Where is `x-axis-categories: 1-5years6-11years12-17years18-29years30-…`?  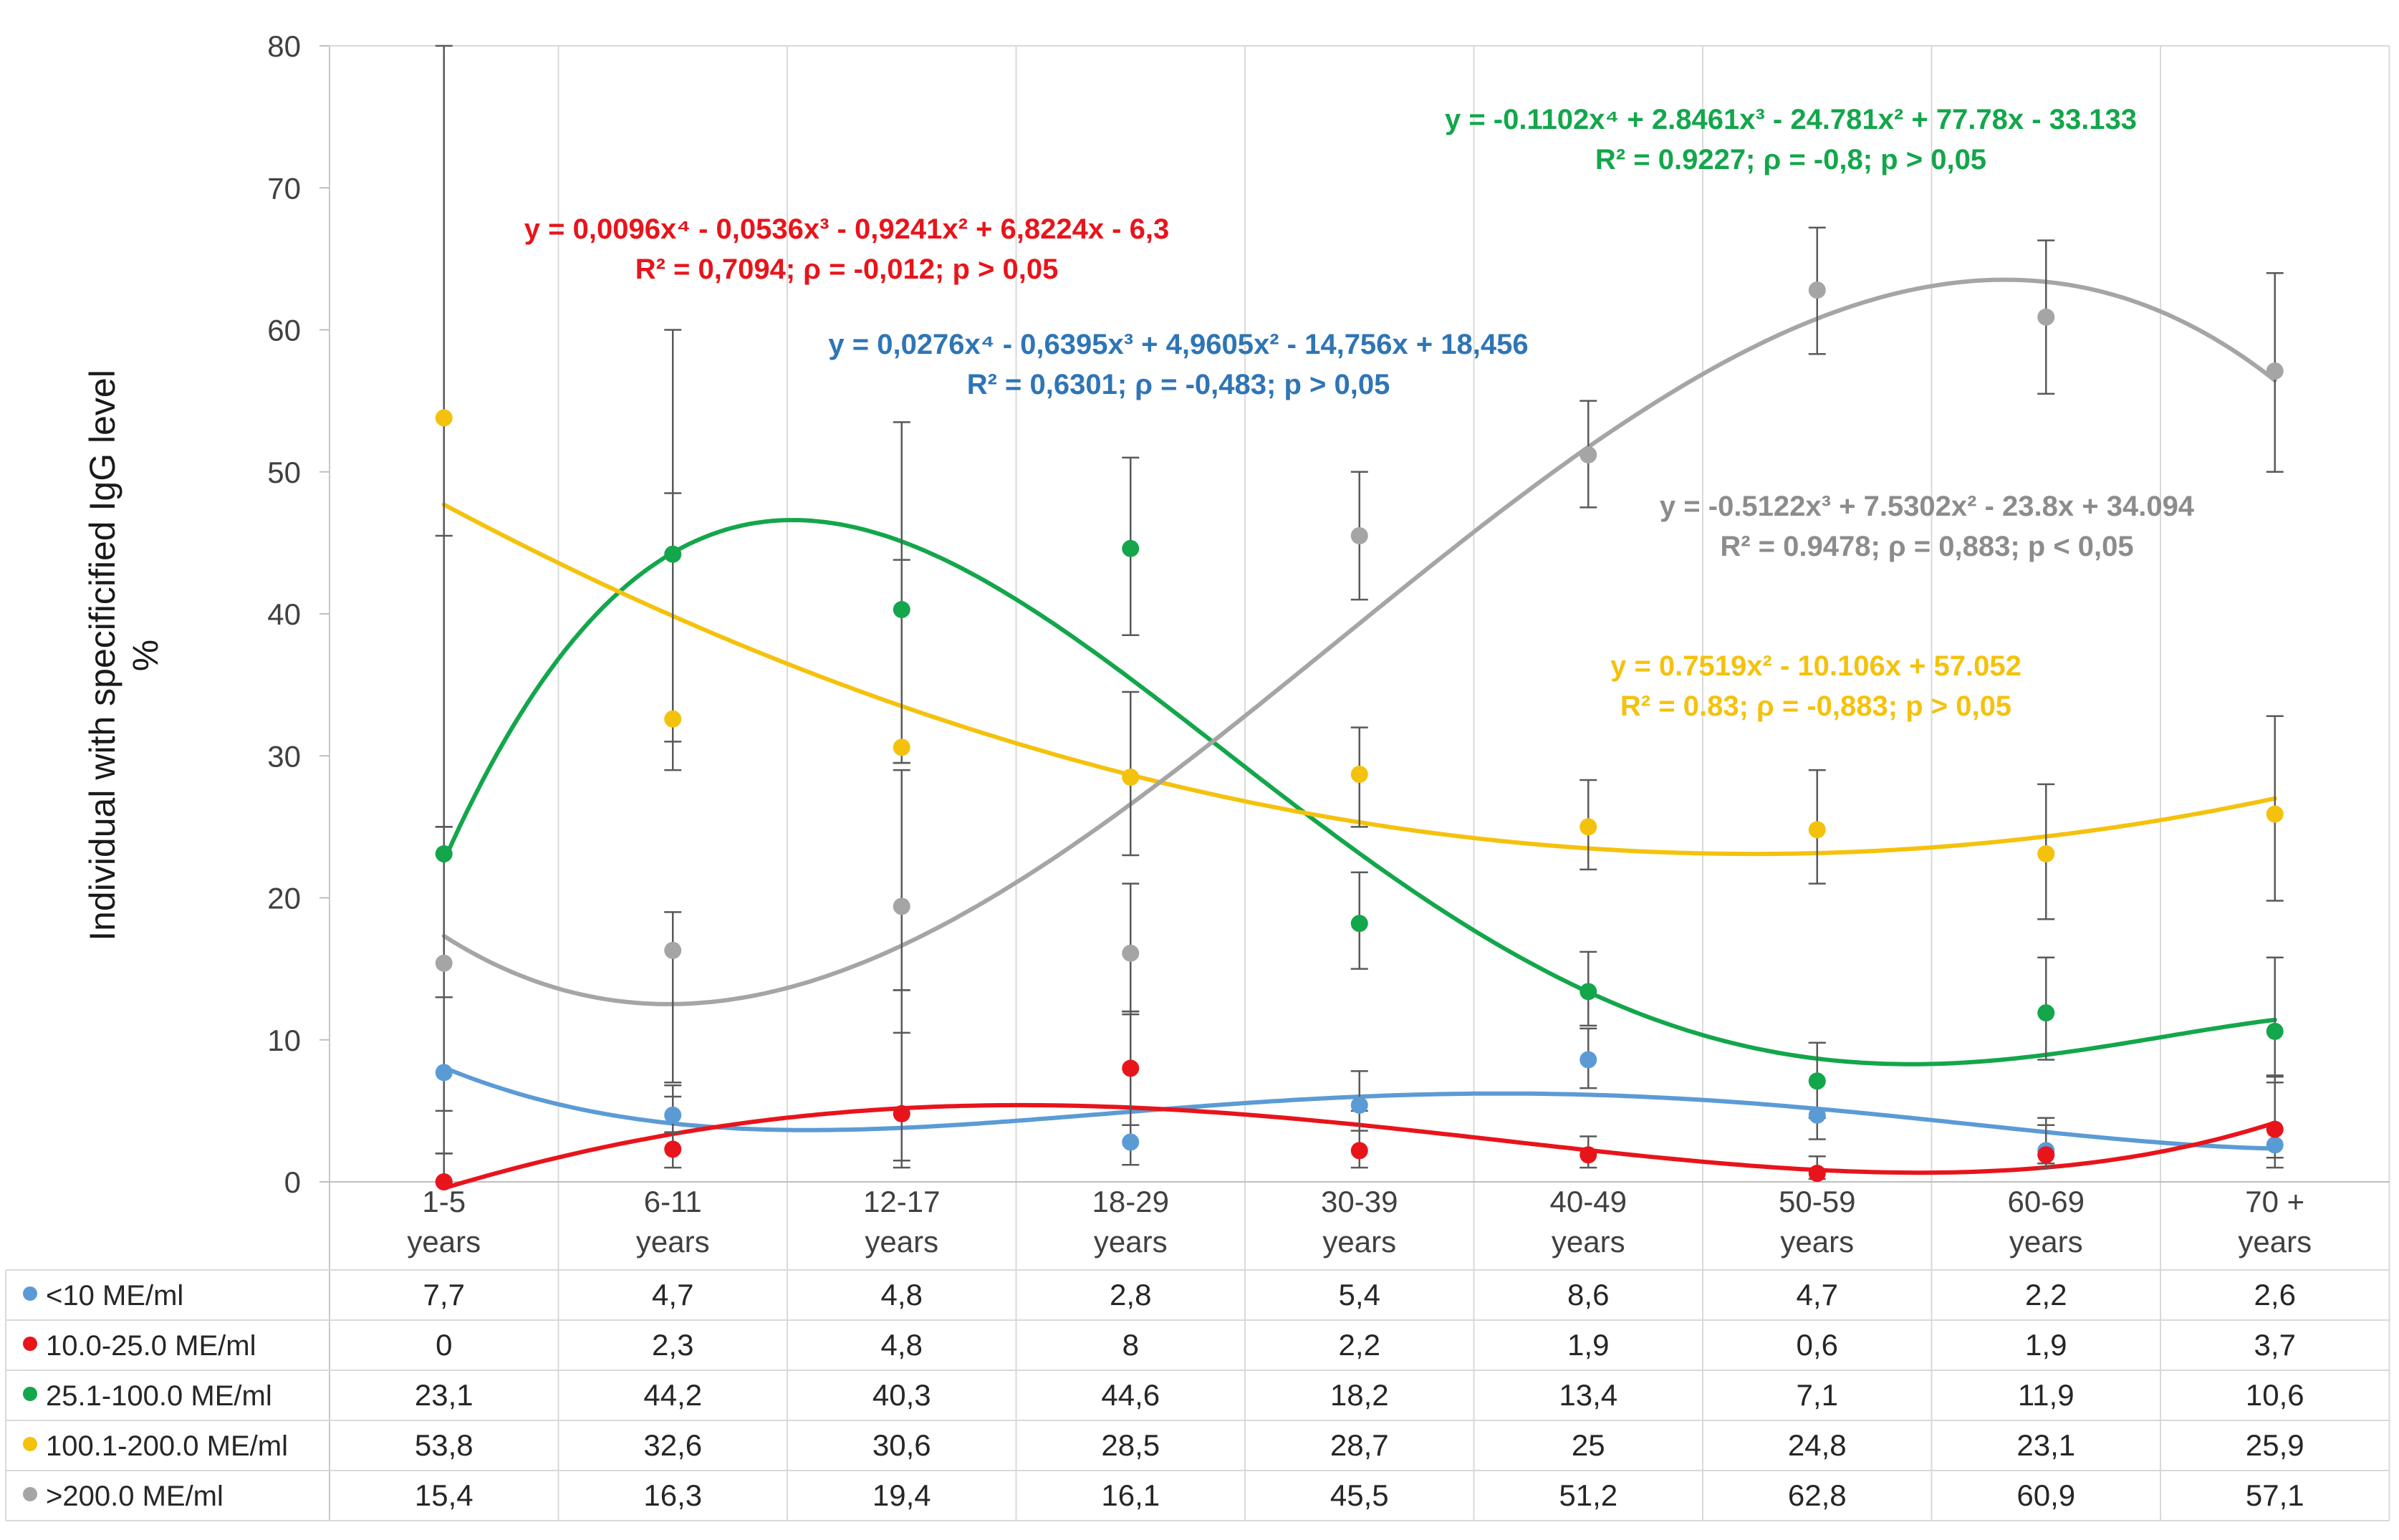
x-axis-categories: 1-5years6-11years12-17years18-29years30-… is located at coordinates (1359, 1222).